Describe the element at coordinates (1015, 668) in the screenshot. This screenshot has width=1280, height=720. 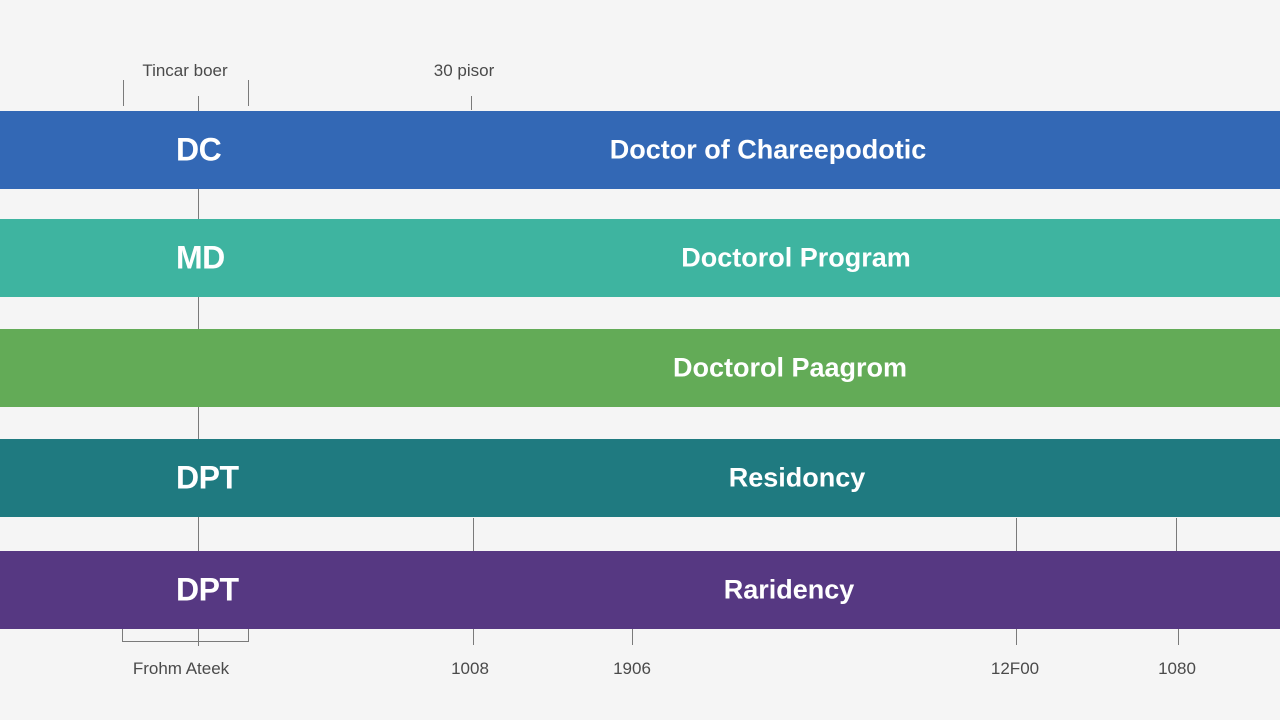
I see `x-tick-label: 12F00` at that location.